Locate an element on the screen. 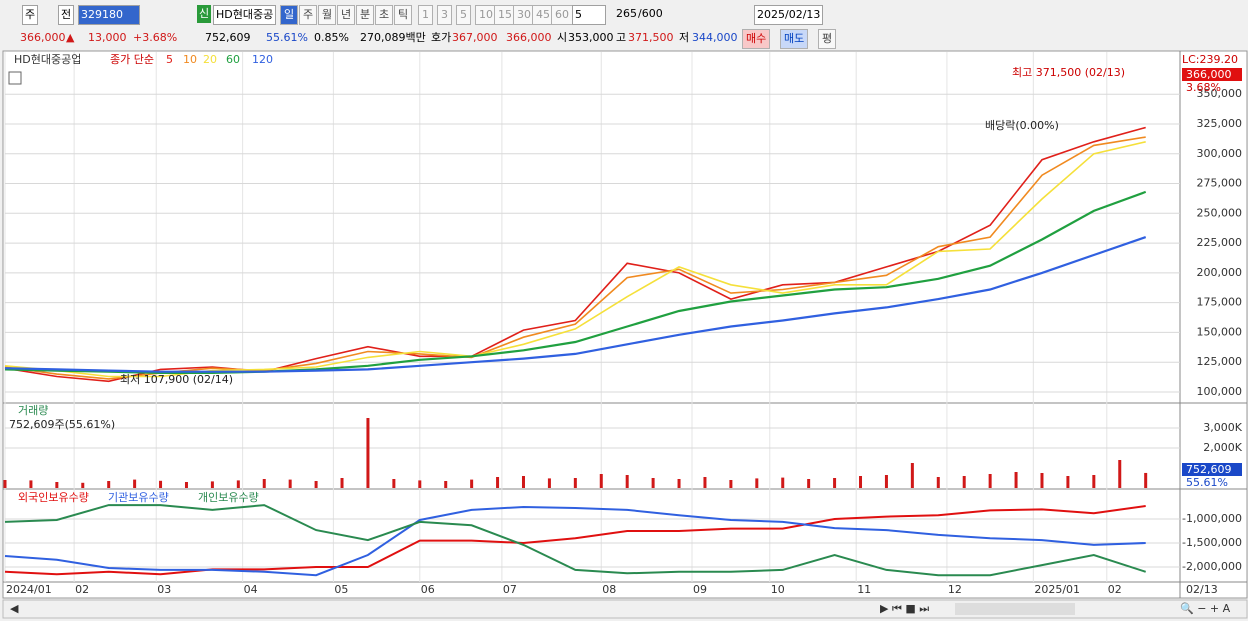 The image size is (1248, 621). quote-volume-ratio: 55.61% is located at coordinates (287, 37).